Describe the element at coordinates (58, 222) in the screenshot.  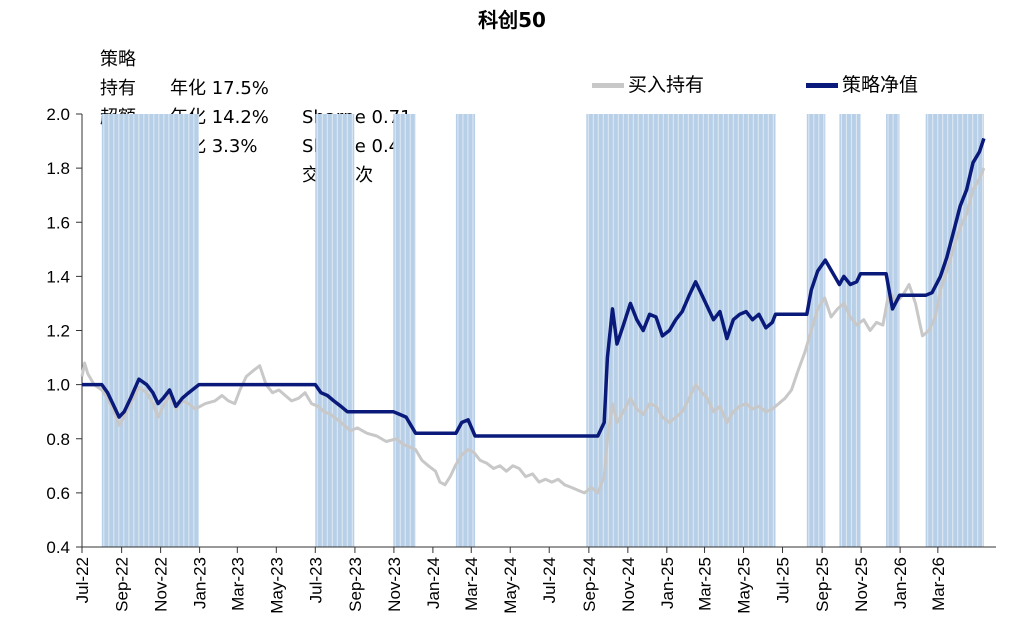
I see `y-tick-label: 1.6` at that location.